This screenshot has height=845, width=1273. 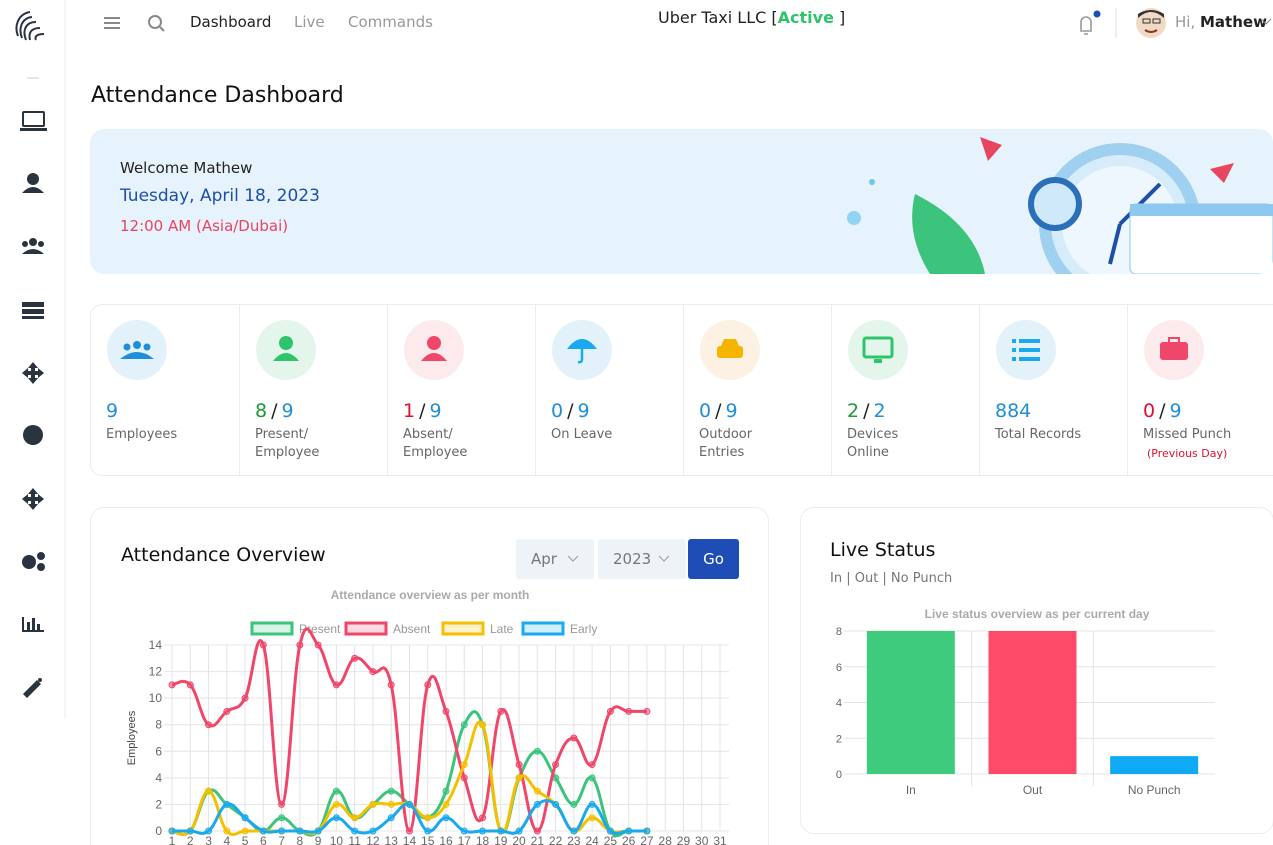 What do you see at coordinates (172, 839) in the screenshot?
I see `x-tick-label: 1` at bounding box center [172, 839].